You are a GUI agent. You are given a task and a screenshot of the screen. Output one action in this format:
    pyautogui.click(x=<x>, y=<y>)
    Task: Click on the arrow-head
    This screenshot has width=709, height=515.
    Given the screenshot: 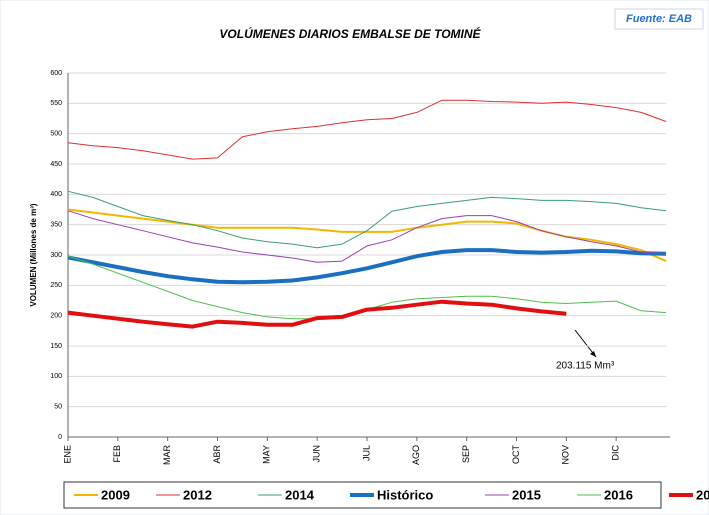 What is the action you would take?
    pyautogui.click(x=593, y=354)
    